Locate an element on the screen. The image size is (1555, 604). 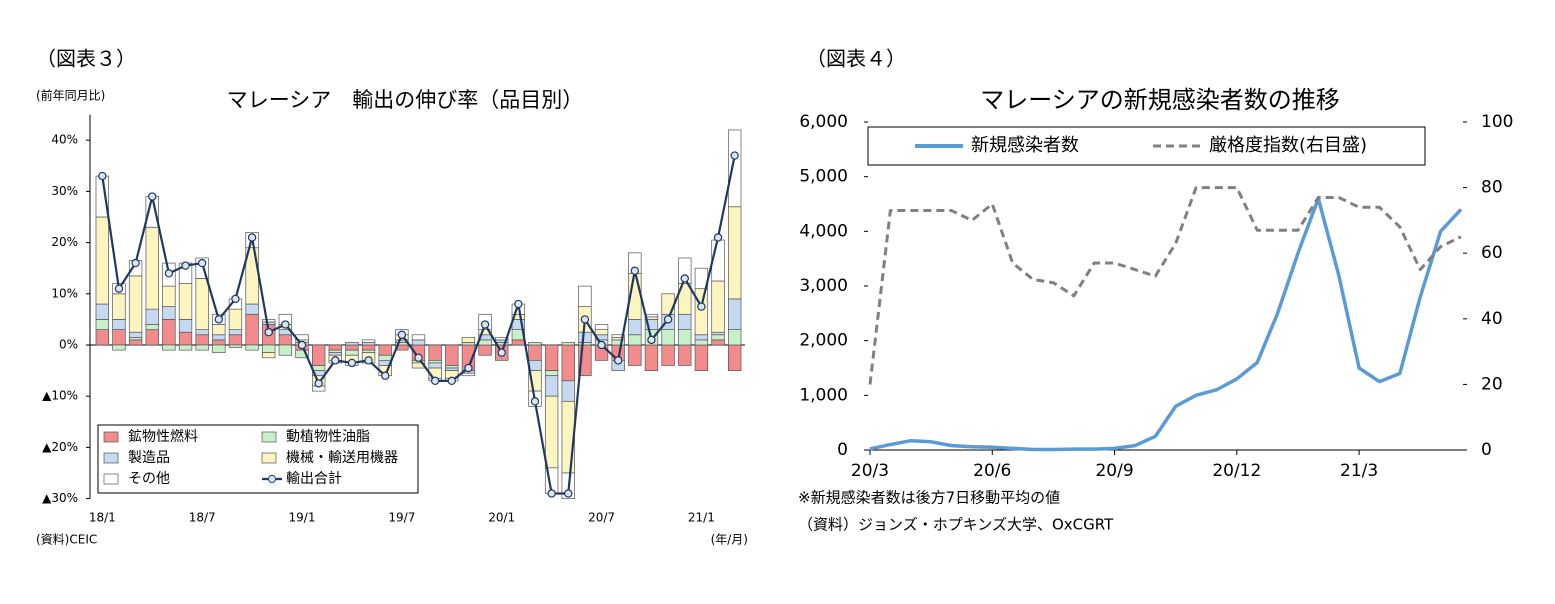
legend-label: 新規感染者数 is located at coordinates (1025, 145).